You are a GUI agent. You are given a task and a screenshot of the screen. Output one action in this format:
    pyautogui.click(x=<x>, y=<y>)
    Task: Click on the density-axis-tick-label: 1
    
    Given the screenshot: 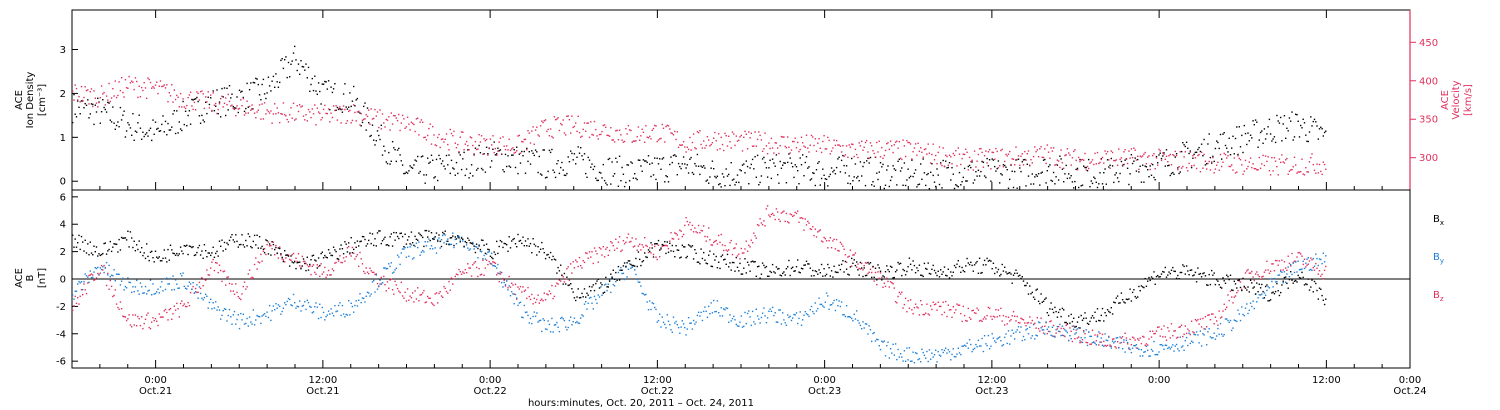 What is the action you would take?
    pyautogui.click(x=63, y=138)
    